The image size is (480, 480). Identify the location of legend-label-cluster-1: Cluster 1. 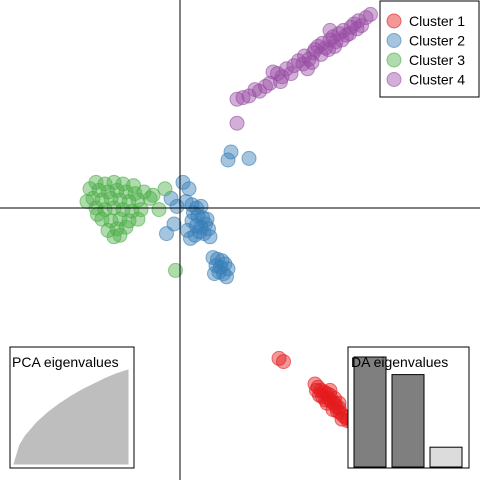
(437, 21).